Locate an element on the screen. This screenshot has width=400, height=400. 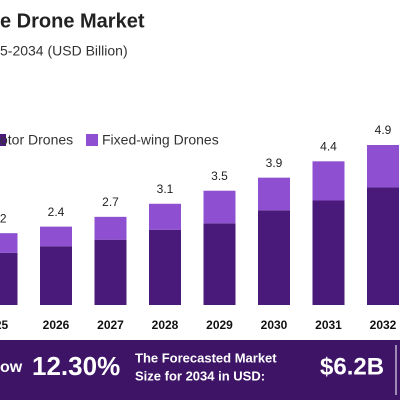
x-tick-label: 2029 is located at coordinates (219, 325).